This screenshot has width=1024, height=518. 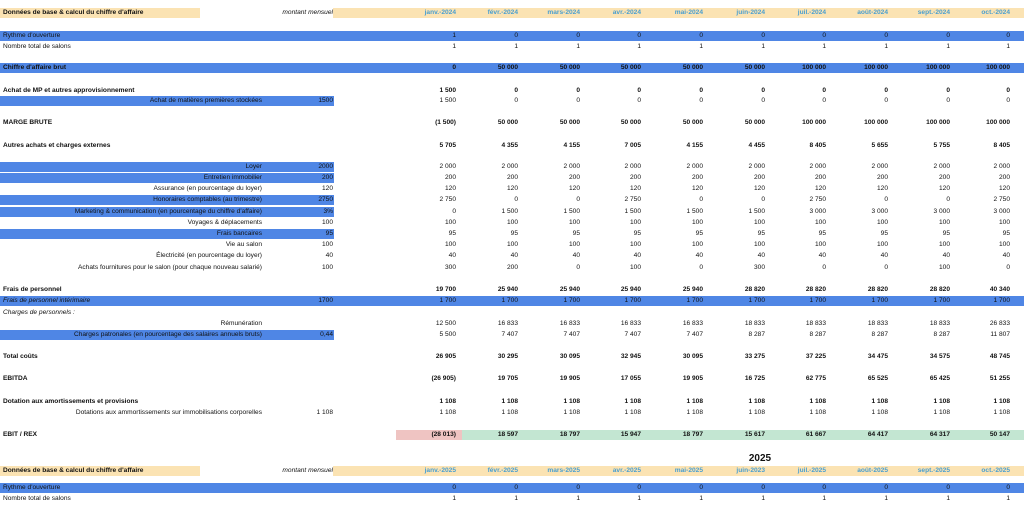 What do you see at coordinates (447, 334) in the screenshot?
I see `value-cell: 5 500` at bounding box center [447, 334].